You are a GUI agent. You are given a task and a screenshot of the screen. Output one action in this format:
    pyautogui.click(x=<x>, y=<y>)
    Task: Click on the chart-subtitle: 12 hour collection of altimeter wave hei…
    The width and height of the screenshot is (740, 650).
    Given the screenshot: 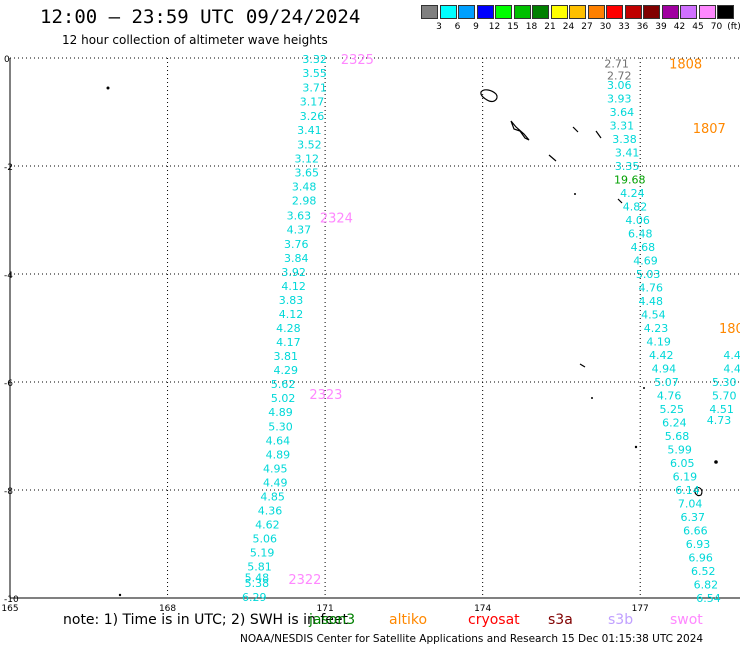 What is the action you would take?
    pyautogui.click(x=195, y=40)
    